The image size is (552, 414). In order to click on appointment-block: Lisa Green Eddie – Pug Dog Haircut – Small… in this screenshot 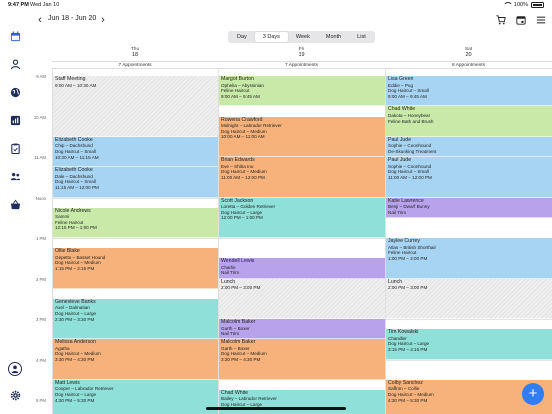, I will do `click(469, 91)`.